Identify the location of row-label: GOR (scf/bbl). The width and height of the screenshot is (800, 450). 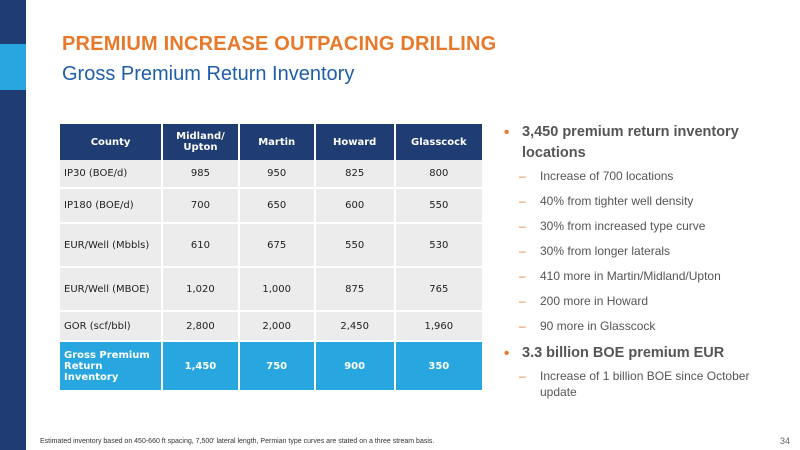
(112, 326).